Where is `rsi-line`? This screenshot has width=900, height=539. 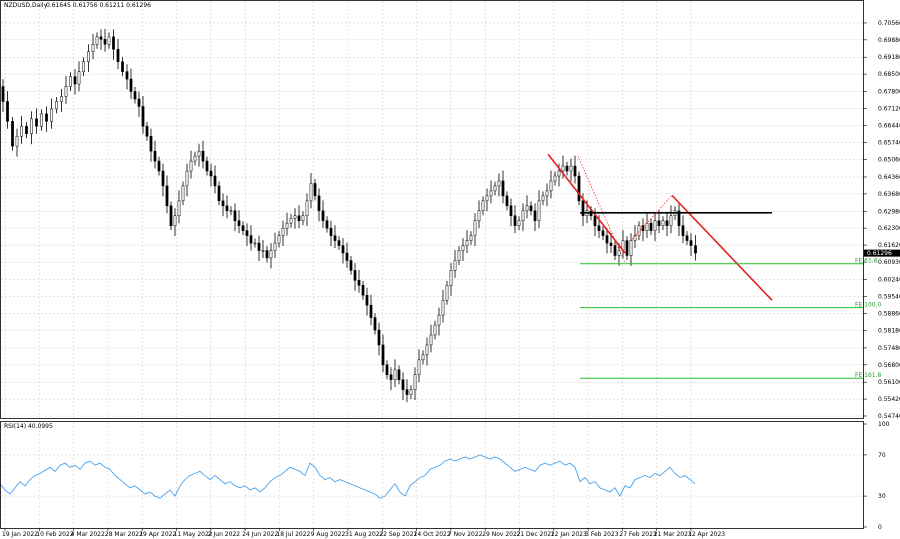 rsi-line is located at coordinates (348, 476).